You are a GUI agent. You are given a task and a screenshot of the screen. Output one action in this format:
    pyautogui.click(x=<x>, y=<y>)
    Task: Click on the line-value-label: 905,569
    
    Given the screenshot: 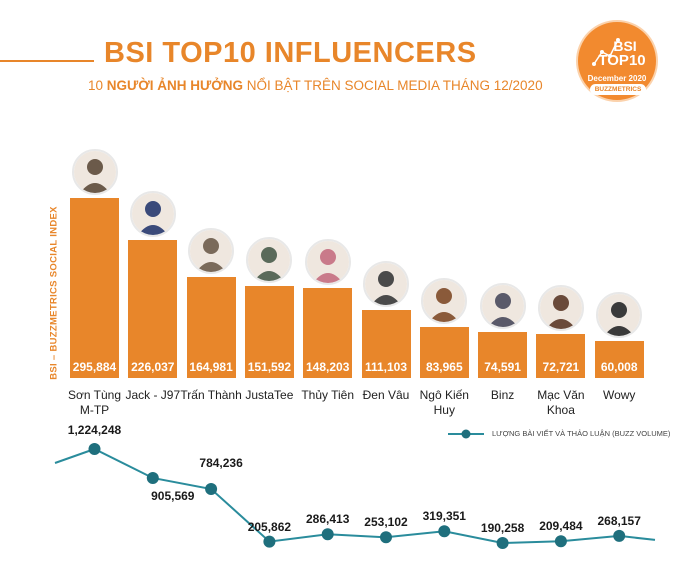 What is the action you would take?
    pyautogui.click(x=173, y=495)
    